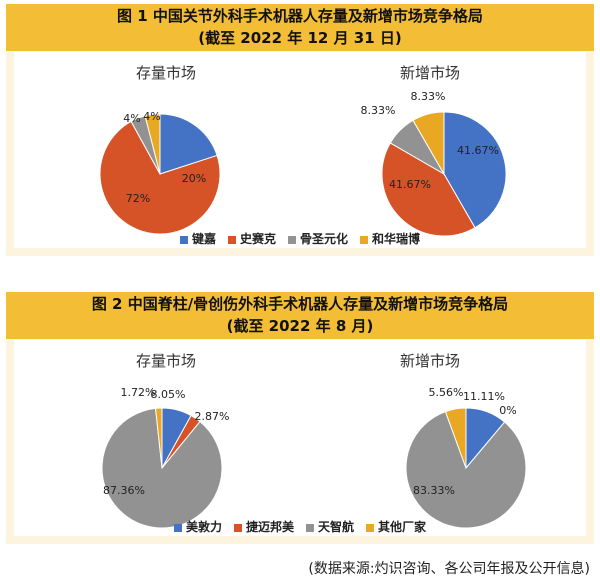 The height and width of the screenshot is (587, 600). I want to click on legend-item: 美敦力, so click(197, 526).